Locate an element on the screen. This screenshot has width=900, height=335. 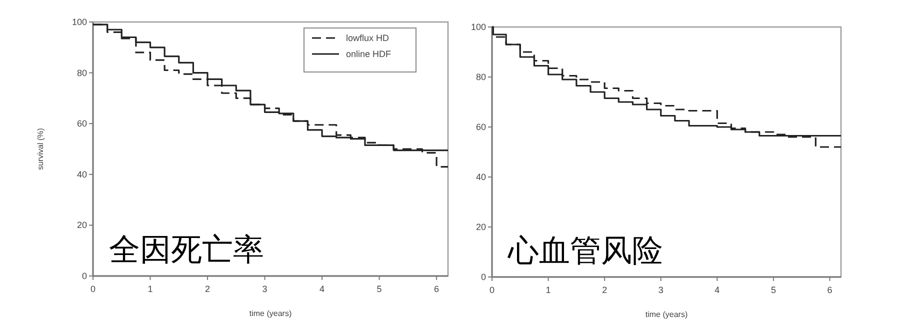
legend-label: lowflux HD is located at coordinates (368, 38).